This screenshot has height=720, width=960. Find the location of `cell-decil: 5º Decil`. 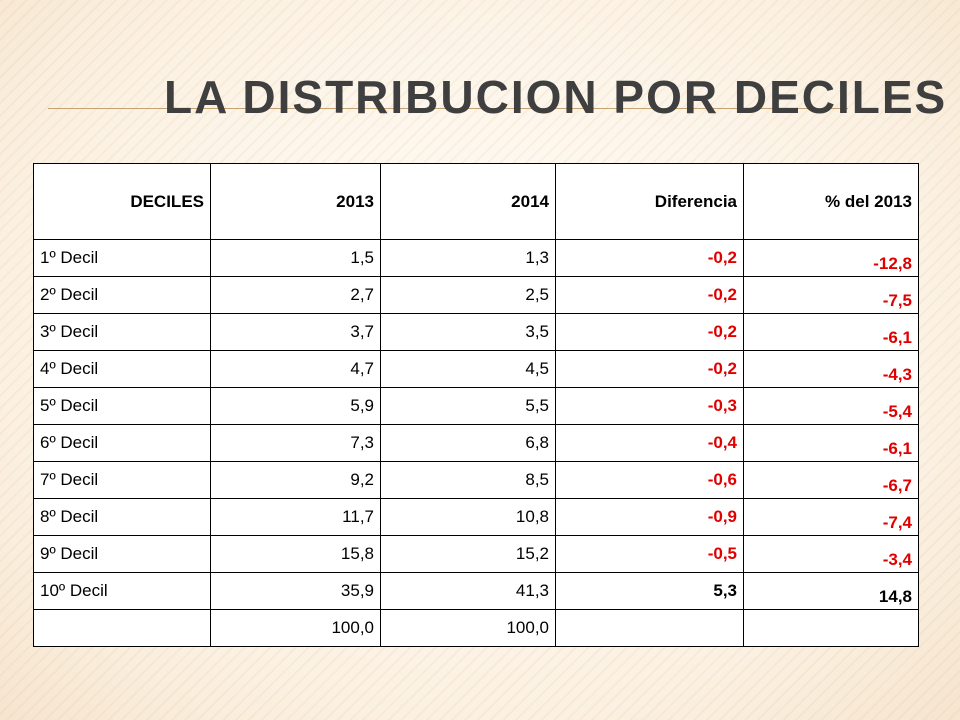

cell-decil: 5º Decil is located at coordinates (122, 406).